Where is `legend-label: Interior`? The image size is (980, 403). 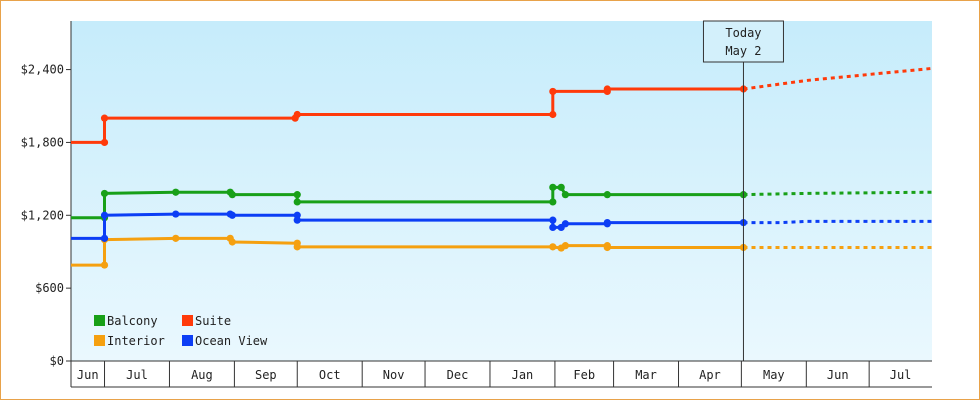
legend-label: Interior is located at coordinates (136, 341).